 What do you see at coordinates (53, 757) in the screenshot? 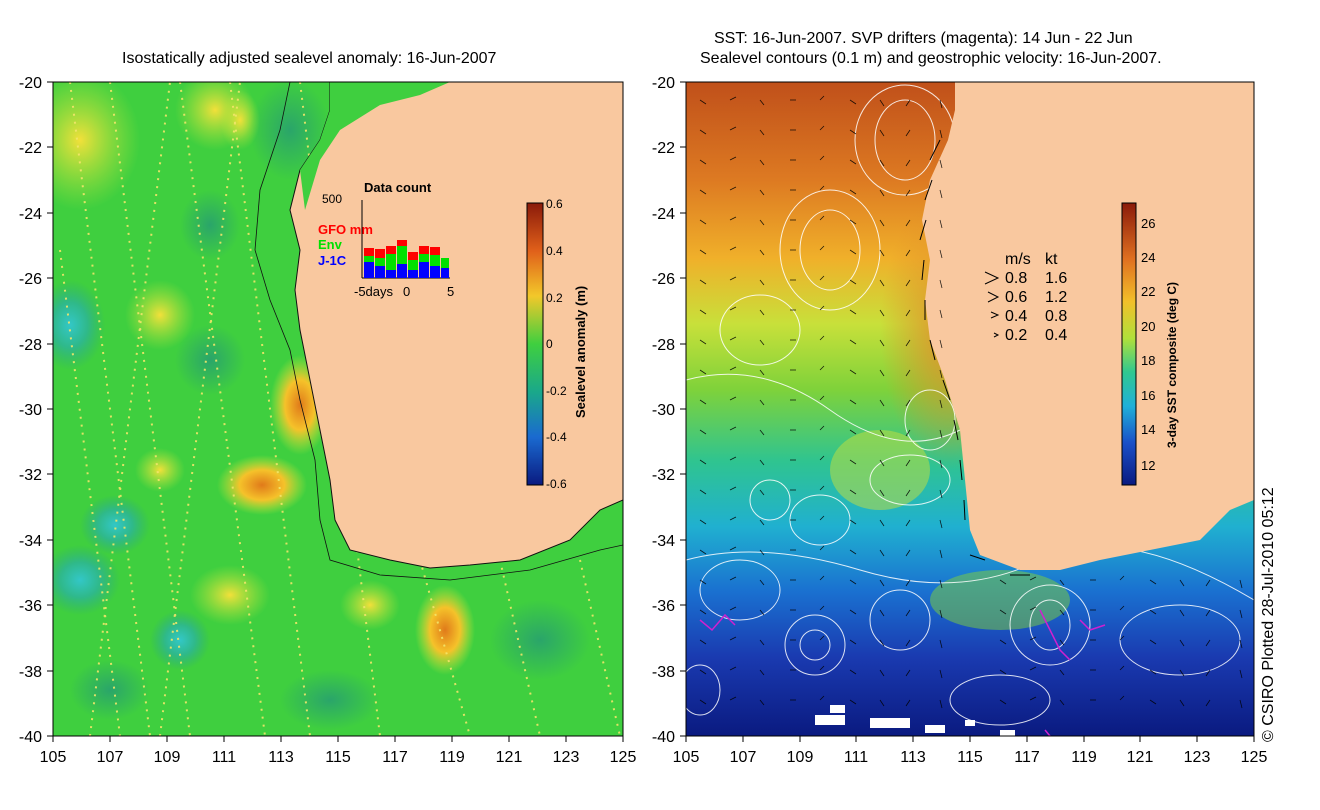
I see `left-x-tick: 105` at bounding box center [53, 757].